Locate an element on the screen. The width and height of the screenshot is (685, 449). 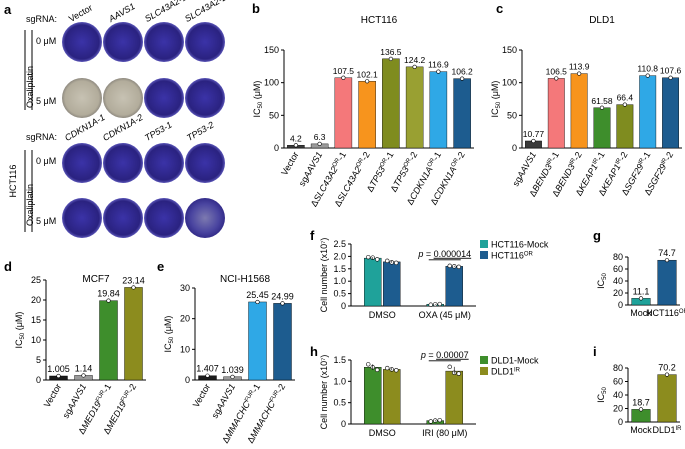
data-label: 24.99 is located at coordinates (282, 296).